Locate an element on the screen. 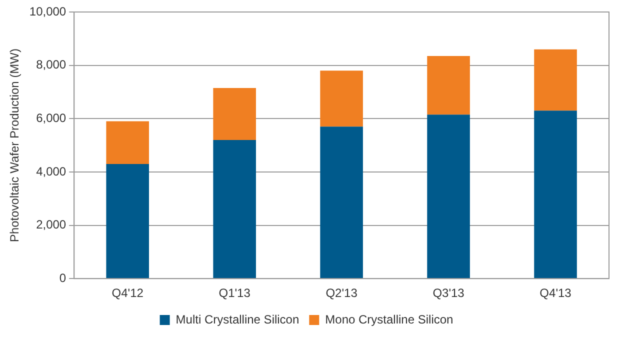  y-tick-label: 10,000 is located at coordinates (47, 11).